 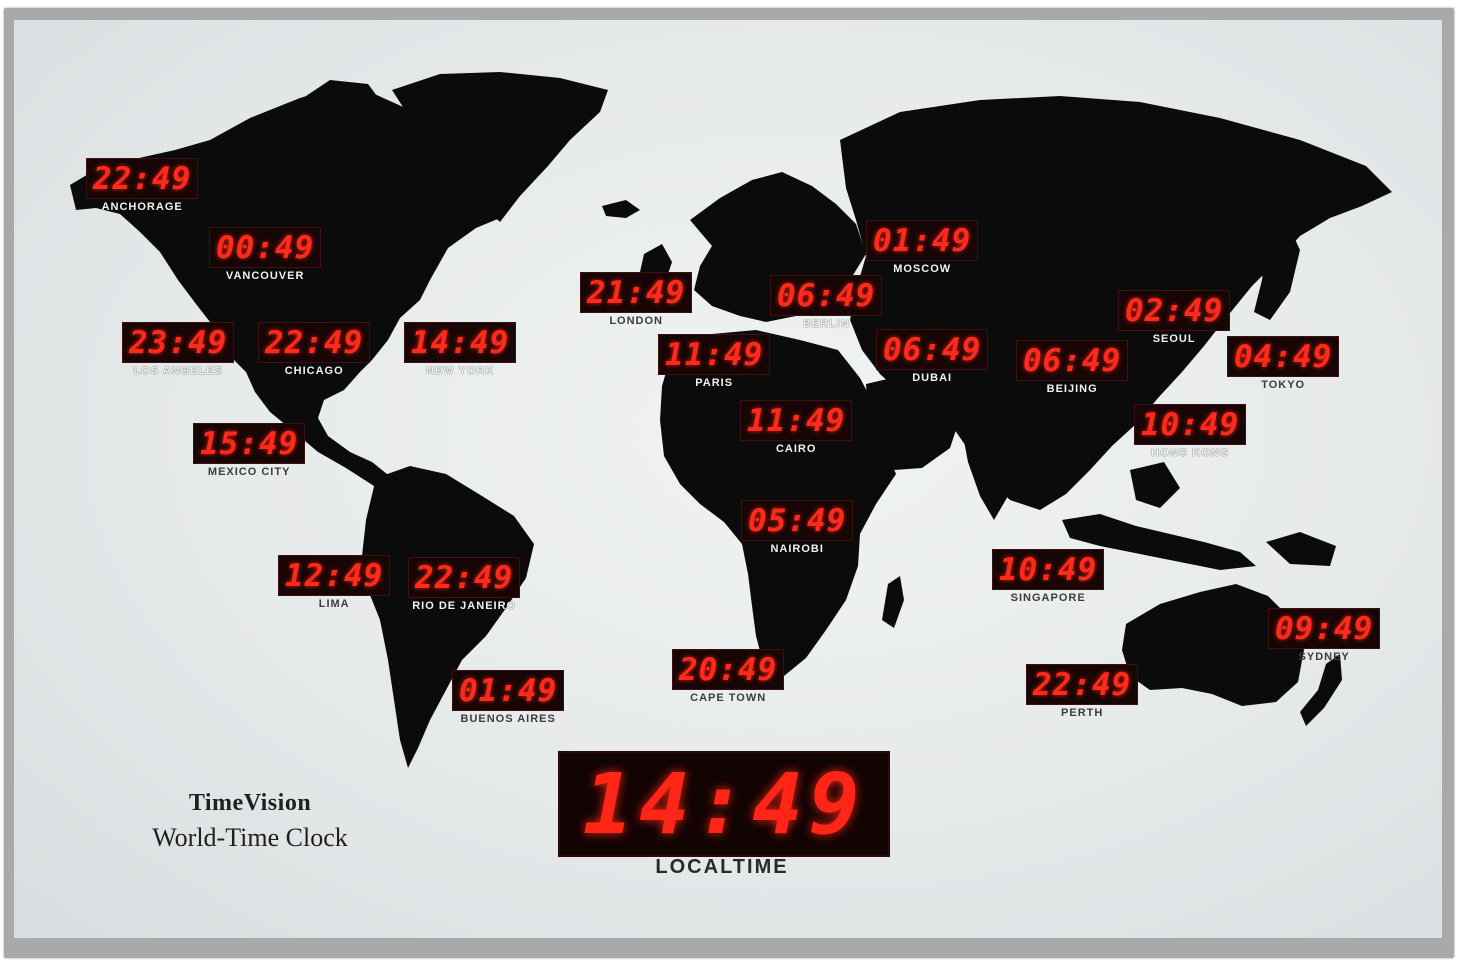 What do you see at coordinates (460, 342) in the screenshot?
I see `time-display: 14:49` at bounding box center [460, 342].